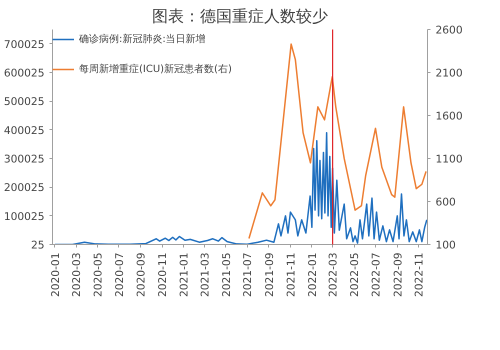 This screenshot has height=350, width=500. I want to click on x-tick-label: 2022-03, so click(333, 275).